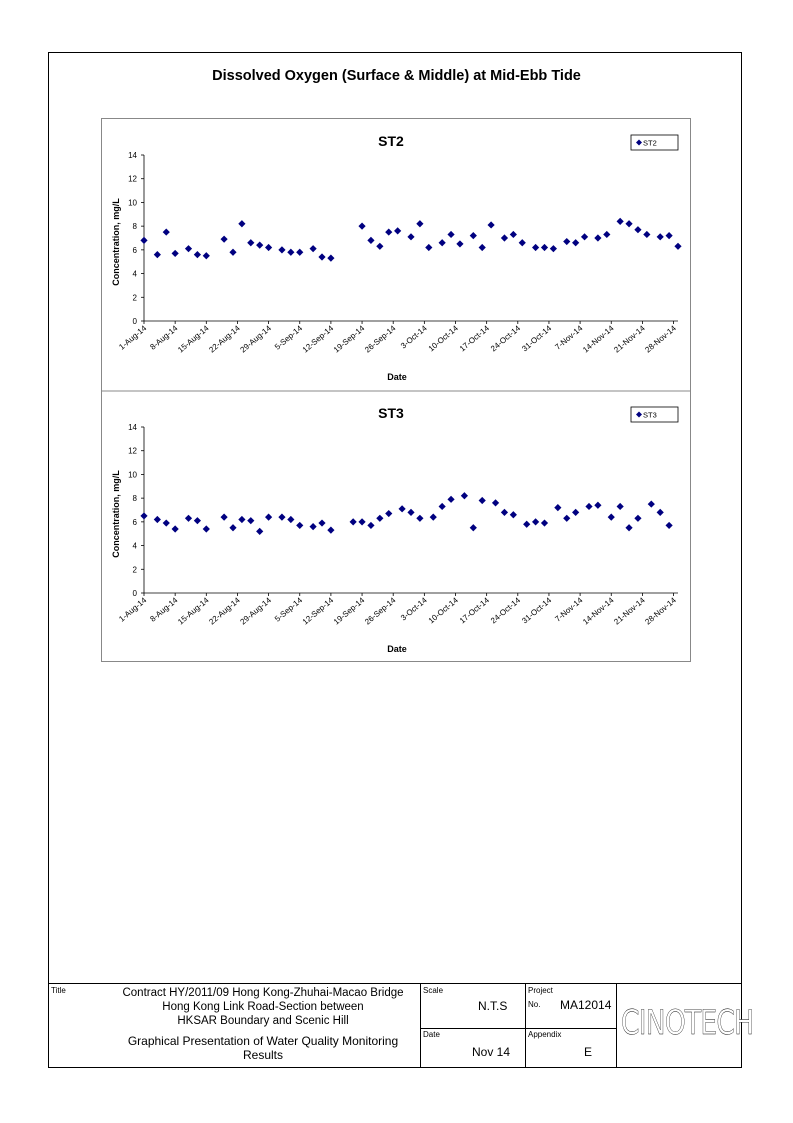 The height and width of the screenshot is (1123, 793). Describe the element at coordinates (58, 990) in the screenshot. I see `title-label: Title` at that location.